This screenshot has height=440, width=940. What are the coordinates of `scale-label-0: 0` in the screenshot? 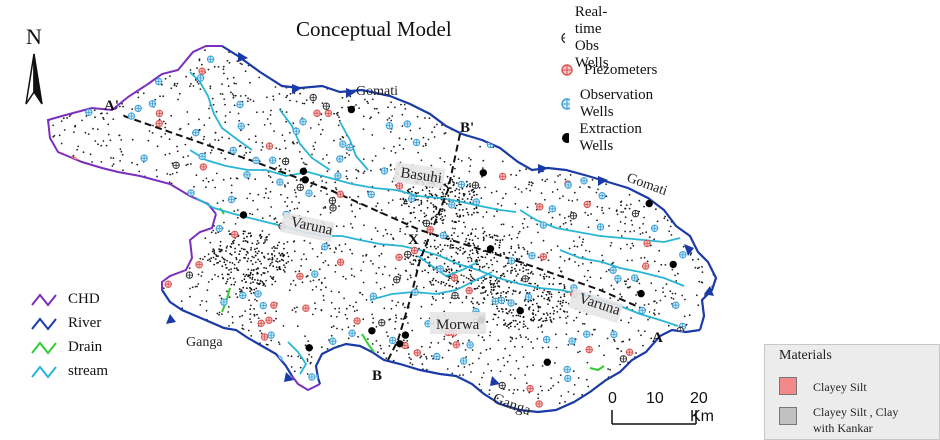 It's located at (612, 398).